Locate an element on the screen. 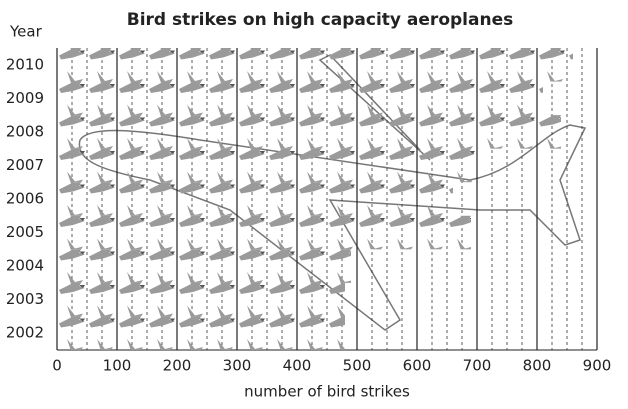 This screenshot has height=409, width=628. x-tick-label: 300 is located at coordinates (237, 366).